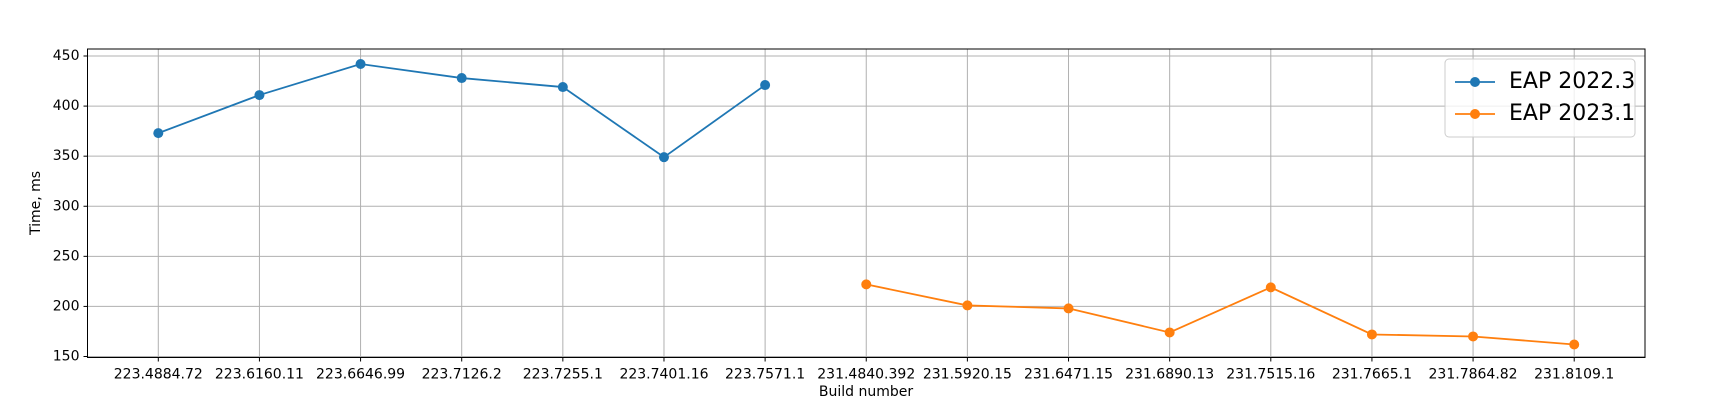 This screenshot has height=400, width=1727. Describe the element at coordinates (462, 375) in the screenshot. I see `x-tick-label: 223.7126.2` at that location.